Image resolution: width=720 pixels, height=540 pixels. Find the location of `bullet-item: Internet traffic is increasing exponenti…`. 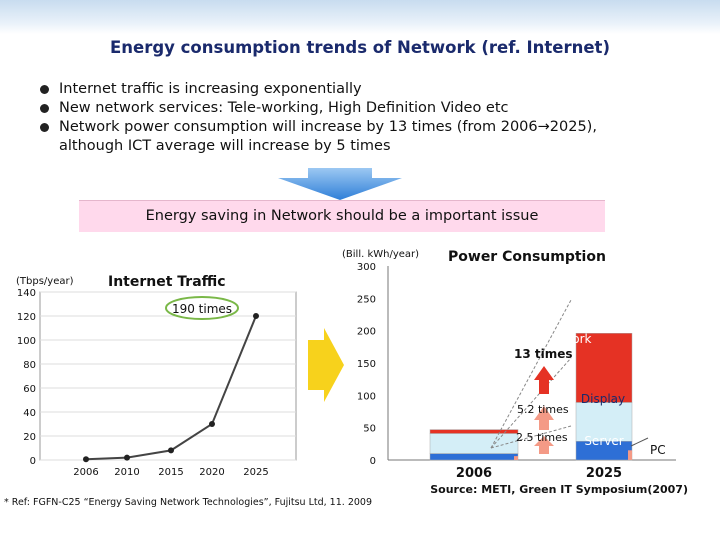

bullet-item: Internet traffic is increasing exponenti… is located at coordinates (370, 89).